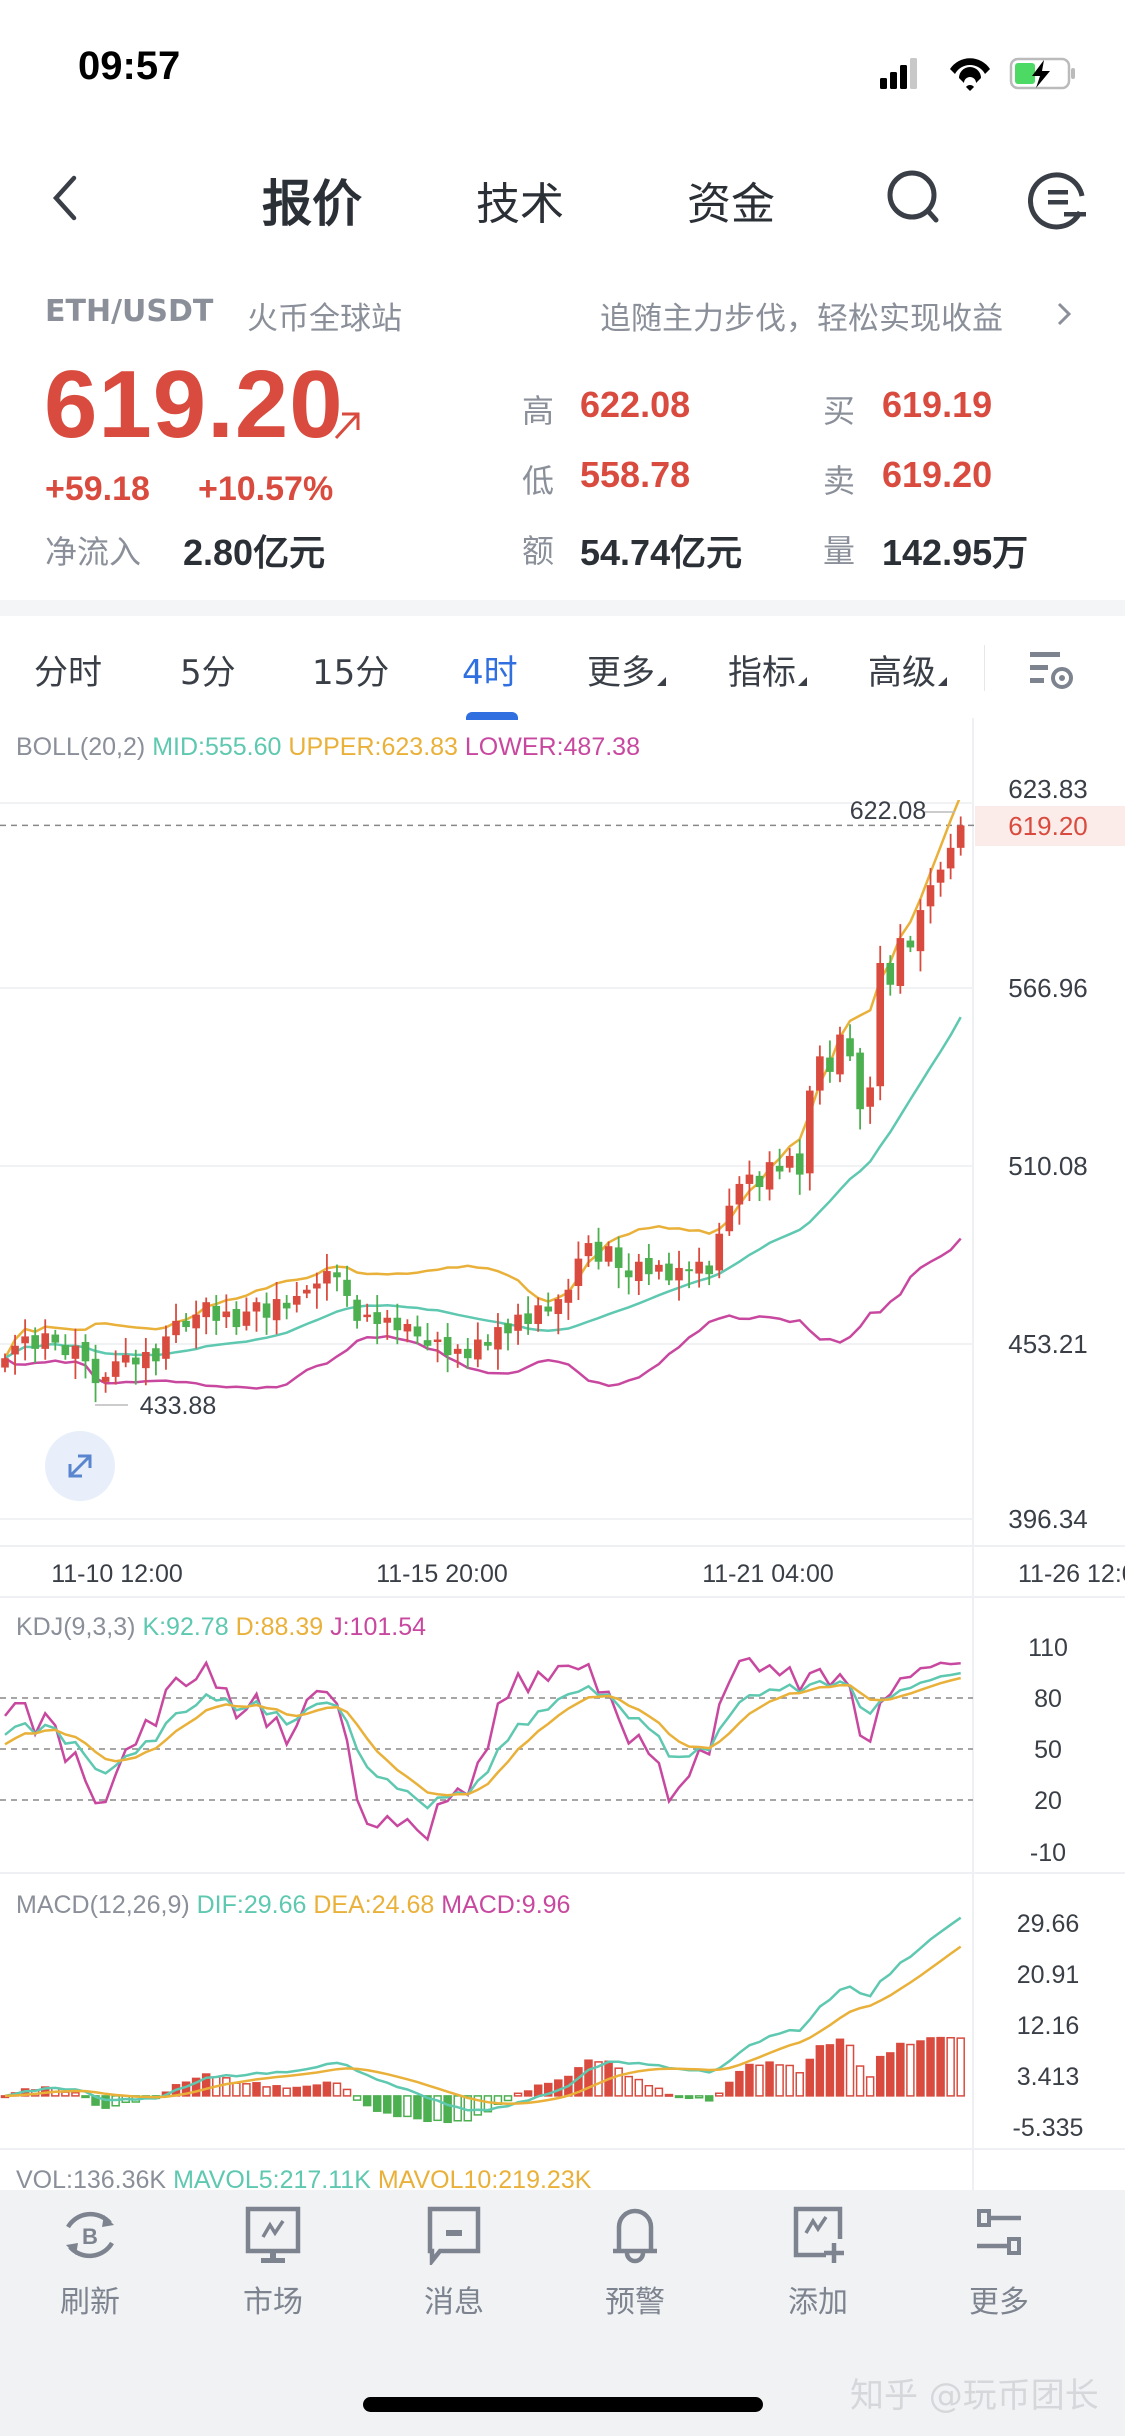  What do you see at coordinates (731, 204) in the screenshot?
I see `tab-funds: 资金` at bounding box center [731, 204].